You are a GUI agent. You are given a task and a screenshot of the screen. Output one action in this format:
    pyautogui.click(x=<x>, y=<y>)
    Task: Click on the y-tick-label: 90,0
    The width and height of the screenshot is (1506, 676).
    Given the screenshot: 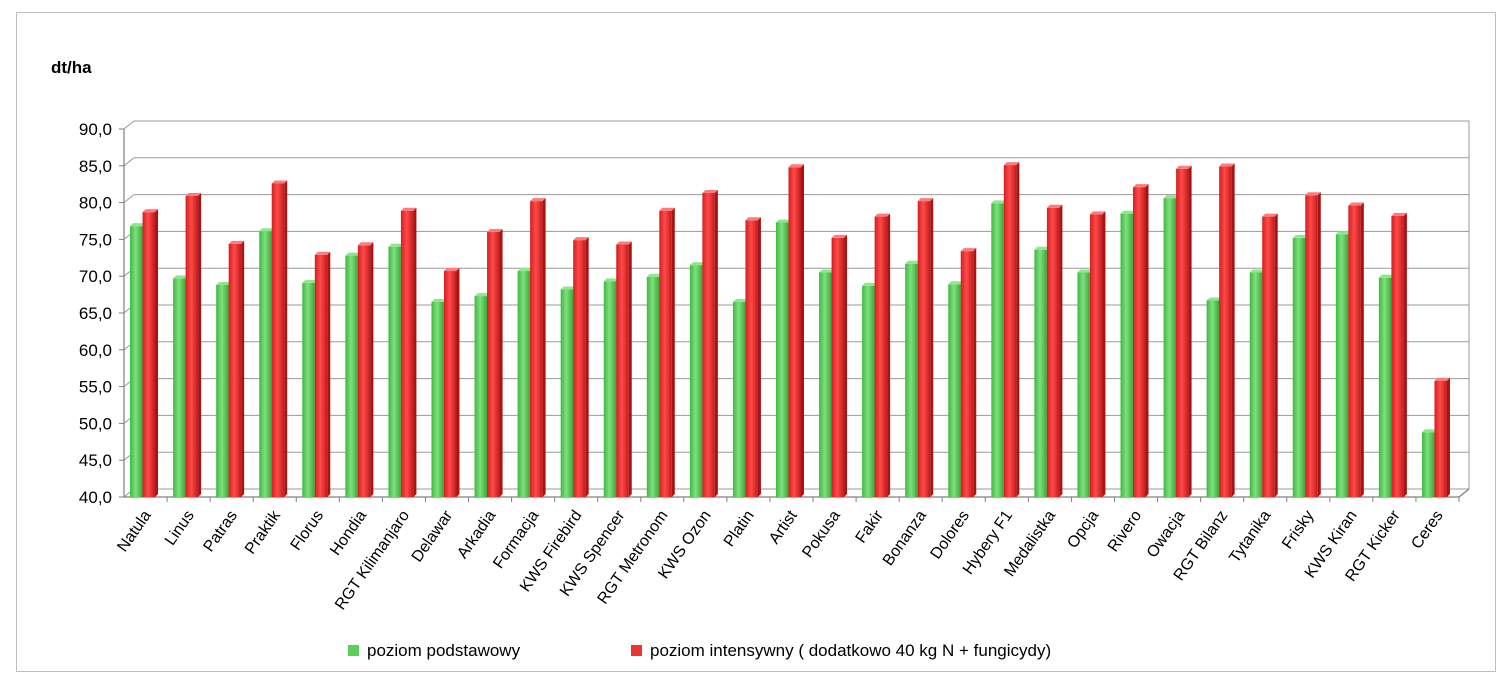 What is the action you would take?
    pyautogui.click(x=95, y=129)
    